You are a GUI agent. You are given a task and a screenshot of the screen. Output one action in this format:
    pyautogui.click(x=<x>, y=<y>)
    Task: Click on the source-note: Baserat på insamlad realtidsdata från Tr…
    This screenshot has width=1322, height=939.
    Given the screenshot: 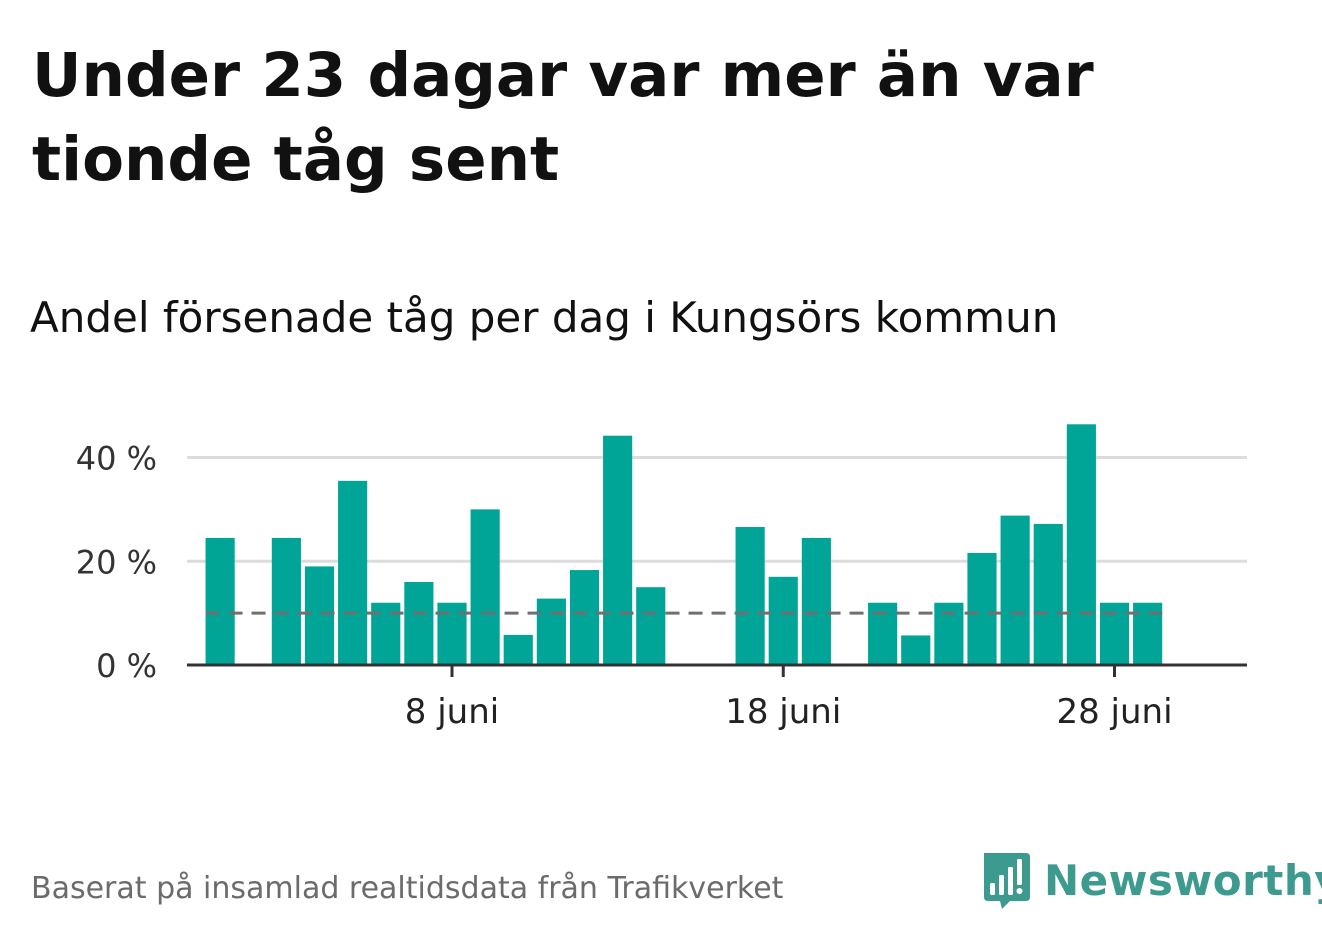 What is the action you would take?
    pyautogui.click(x=407, y=888)
    